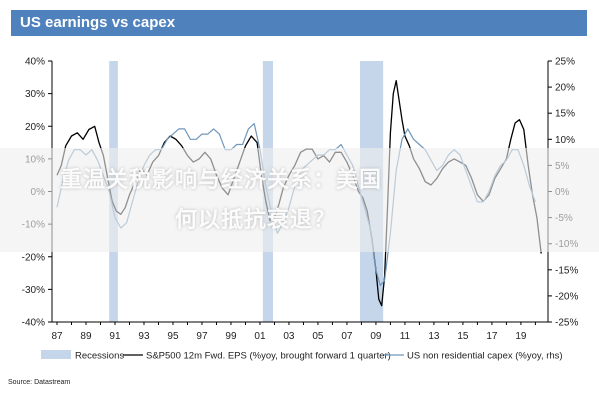  What do you see at coordinates (115, 336) in the screenshot?
I see `x-tick-label: 91` at bounding box center [115, 336].